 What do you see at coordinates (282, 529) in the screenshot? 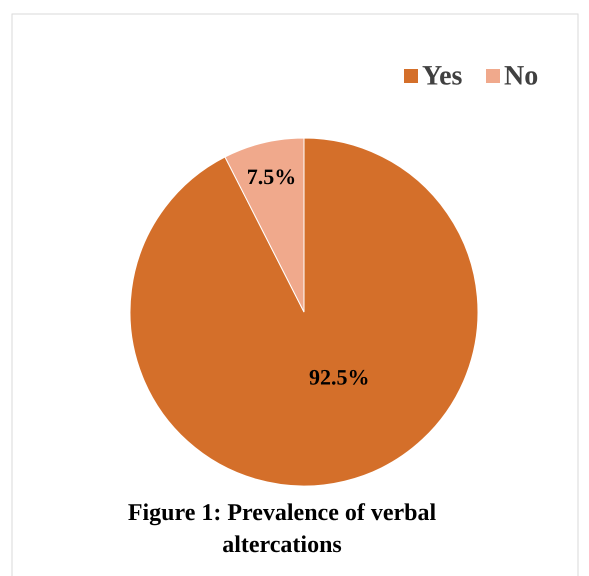
I see `text: Figure 1: Prevalence of verbal altercations` at bounding box center [282, 529].